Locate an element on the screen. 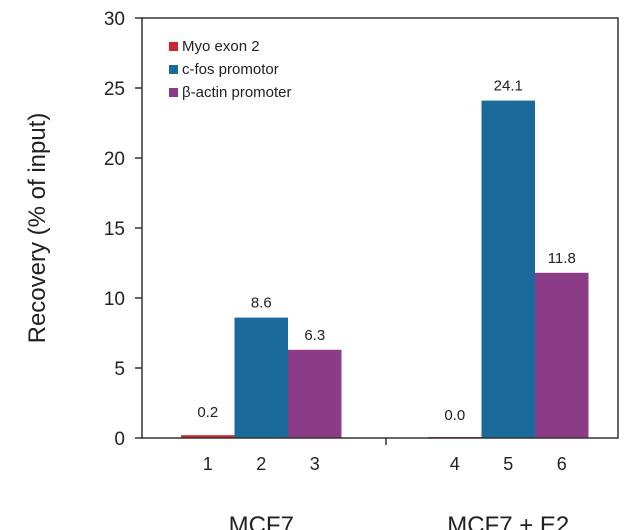 The height and width of the screenshot is (530, 635). x-tick-label: 2 is located at coordinates (261, 464).